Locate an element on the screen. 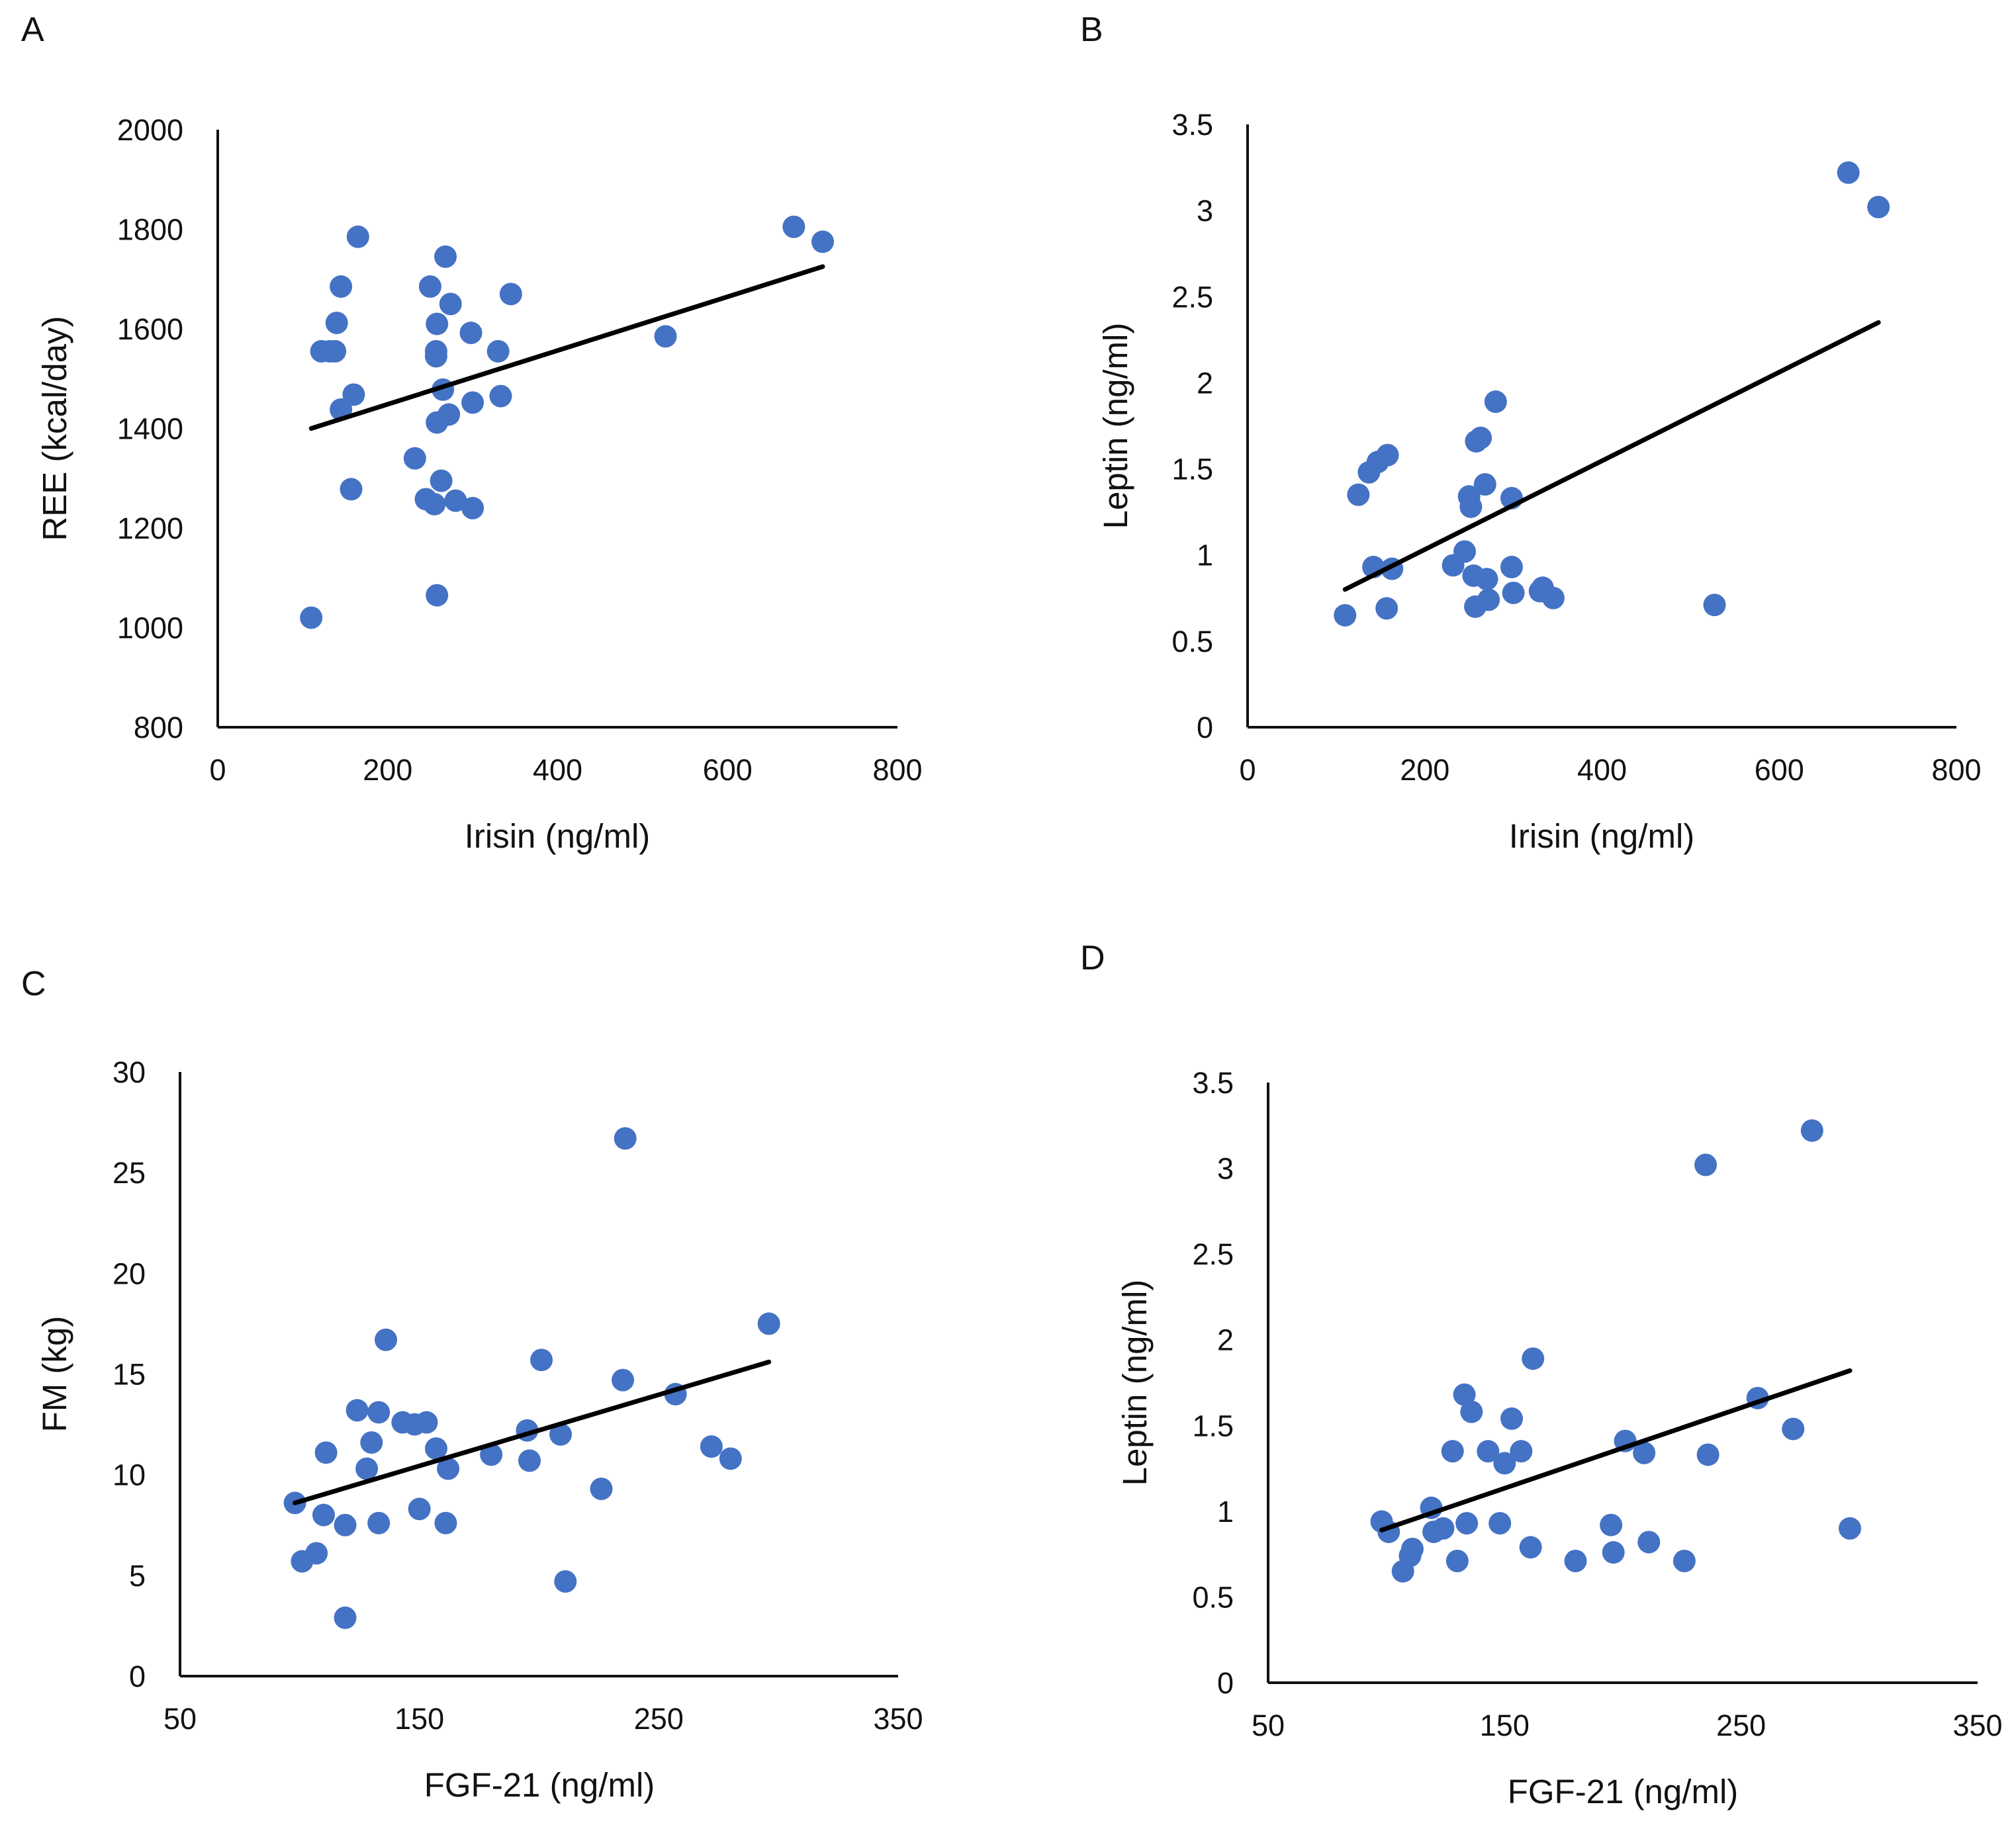 This screenshot has height=1825, width=2016. x-axis-label: FGF-21 (ng/ml) is located at coordinates (539, 1785).